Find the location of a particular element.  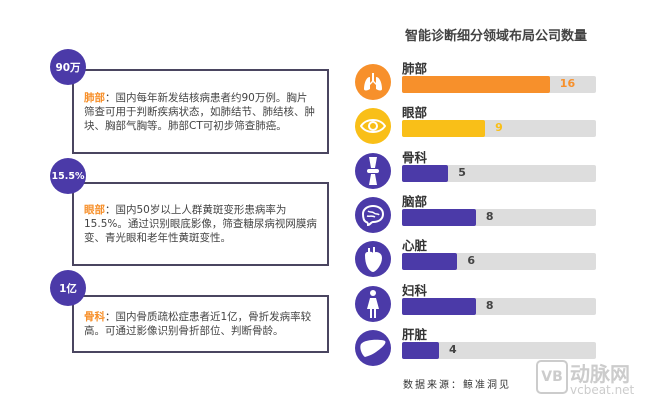

bar-row: 心脏 6 is located at coordinates (477, 259).